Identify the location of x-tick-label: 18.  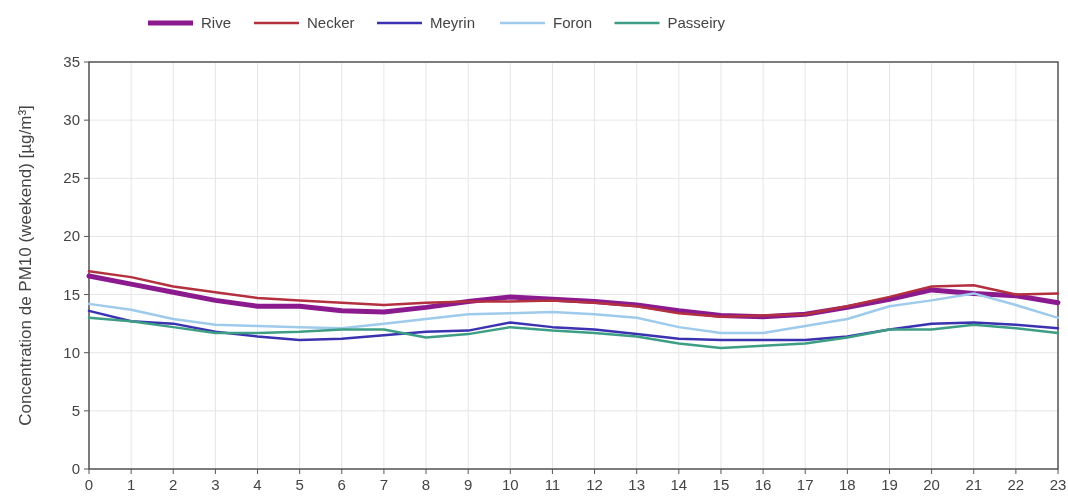
(847, 484).